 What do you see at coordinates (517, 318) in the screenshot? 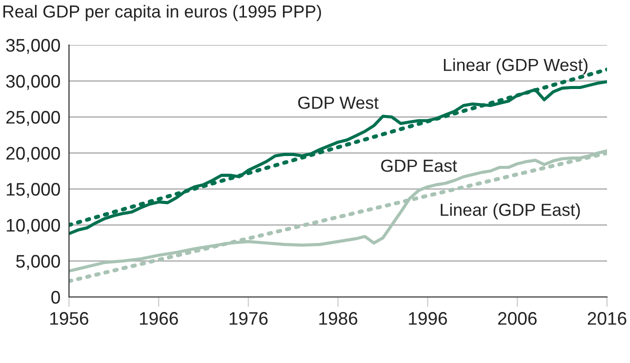
I see `x-tick-label: 2006` at bounding box center [517, 318].